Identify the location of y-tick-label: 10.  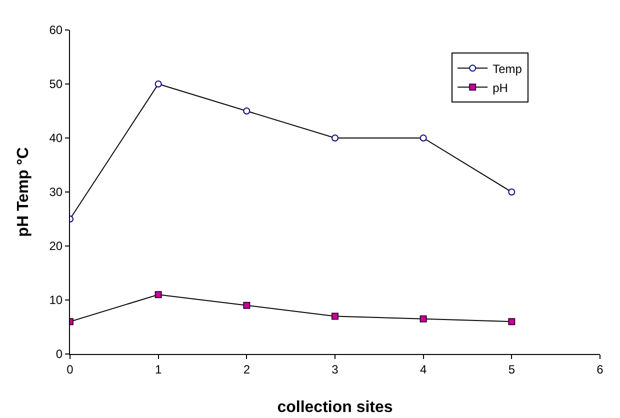
(56, 300).